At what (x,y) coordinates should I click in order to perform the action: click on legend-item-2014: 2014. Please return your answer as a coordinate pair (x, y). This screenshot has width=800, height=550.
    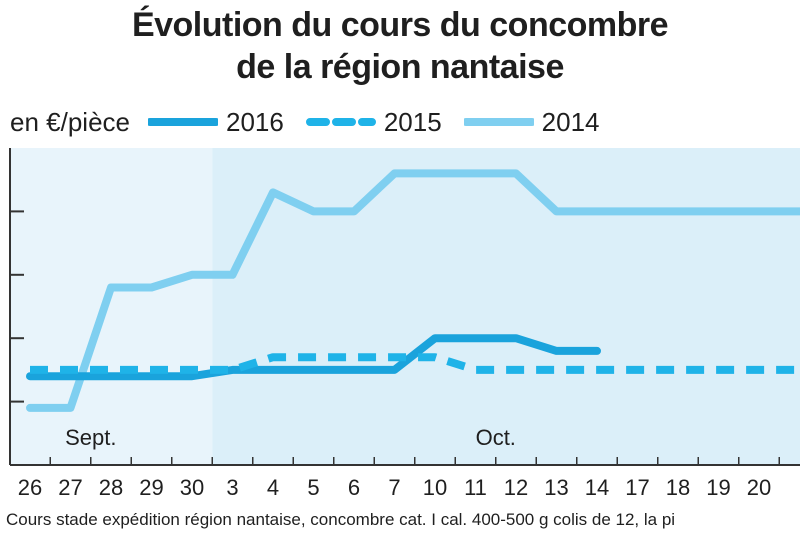
    Looking at the image, I should click on (531, 122).